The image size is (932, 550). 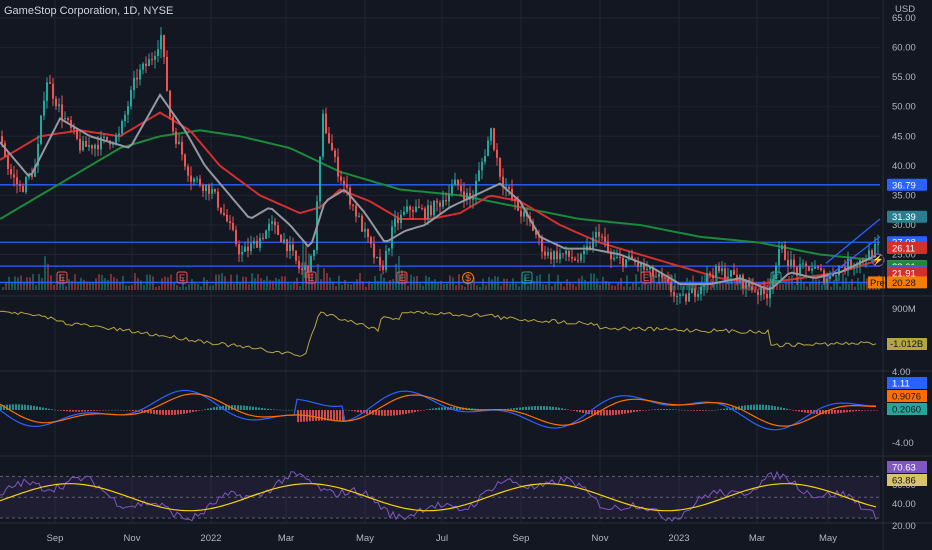 What do you see at coordinates (776, 277) in the screenshot?
I see `earnings-marker` at bounding box center [776, 277].